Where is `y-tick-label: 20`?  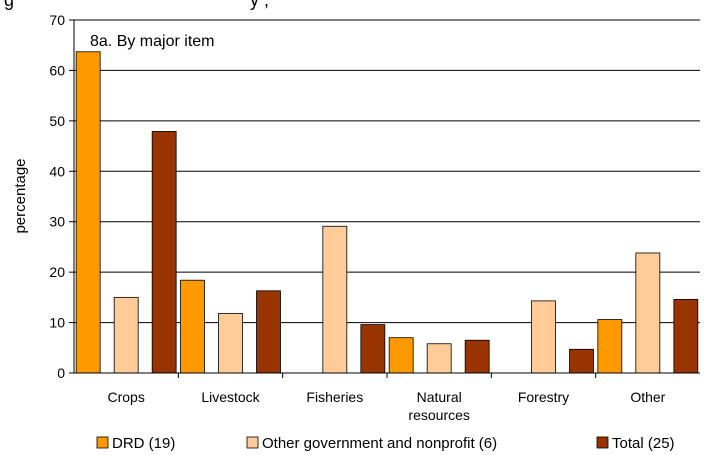
y-tick-label: 20 is located at coordinates (57, 272).